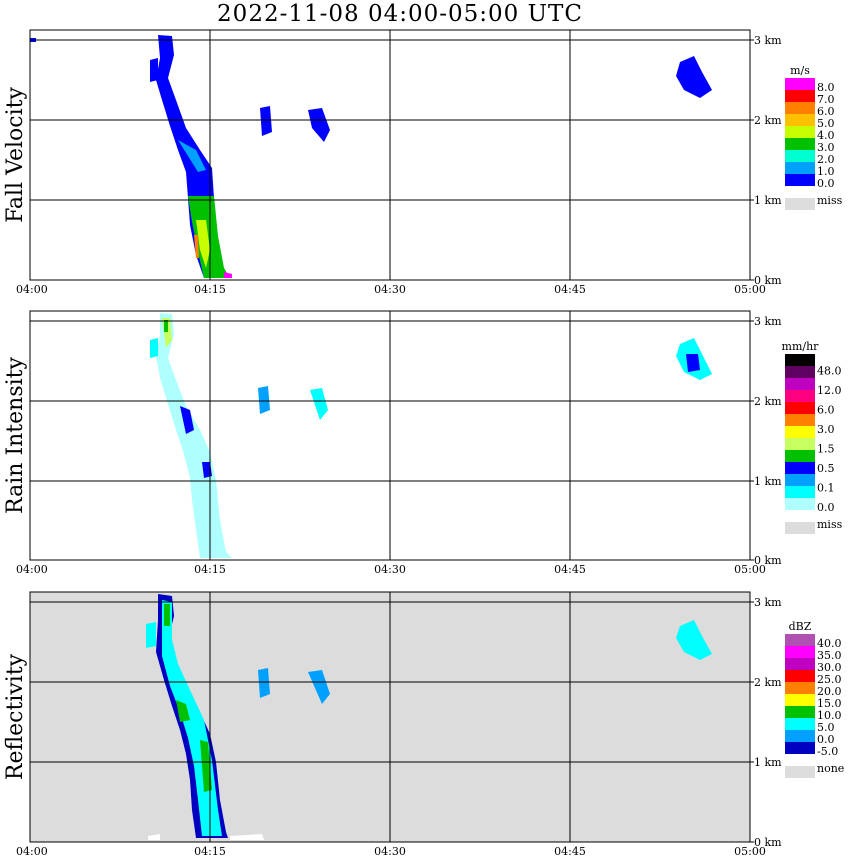  Describe the element at coordinates (829, 703) in the screenshot. I see `legend-label: 15.0` at that location.